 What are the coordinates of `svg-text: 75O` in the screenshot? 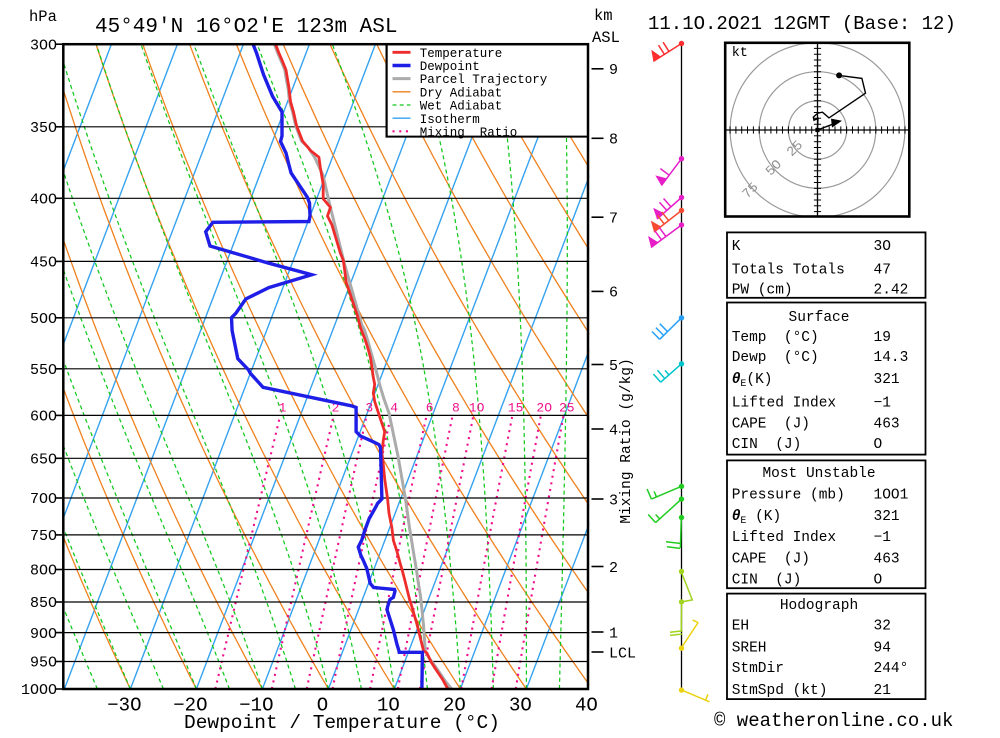 It's located at (43, 536).